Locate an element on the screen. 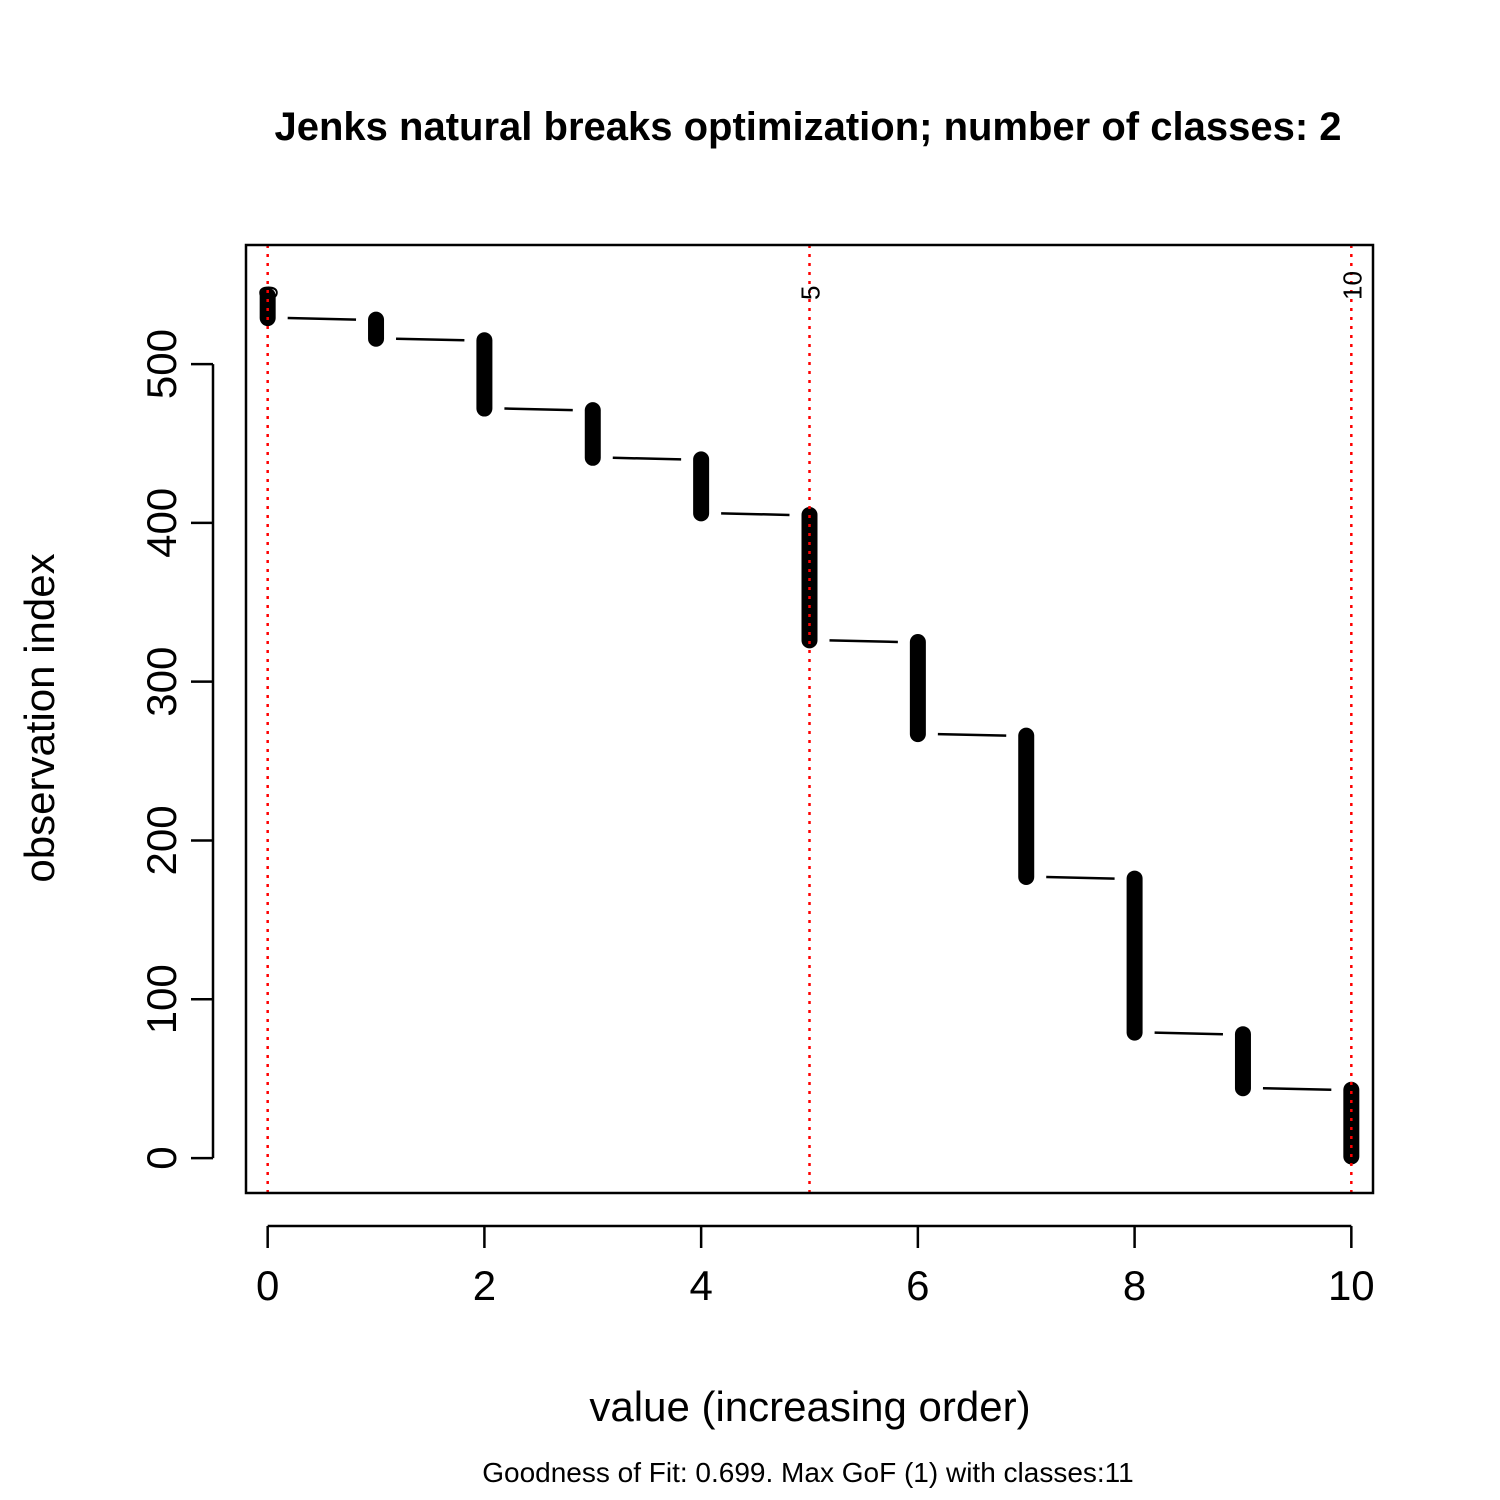 The image size is (1500, 1500). y-tick-label: 0 is located at coordinates (161, 1157).